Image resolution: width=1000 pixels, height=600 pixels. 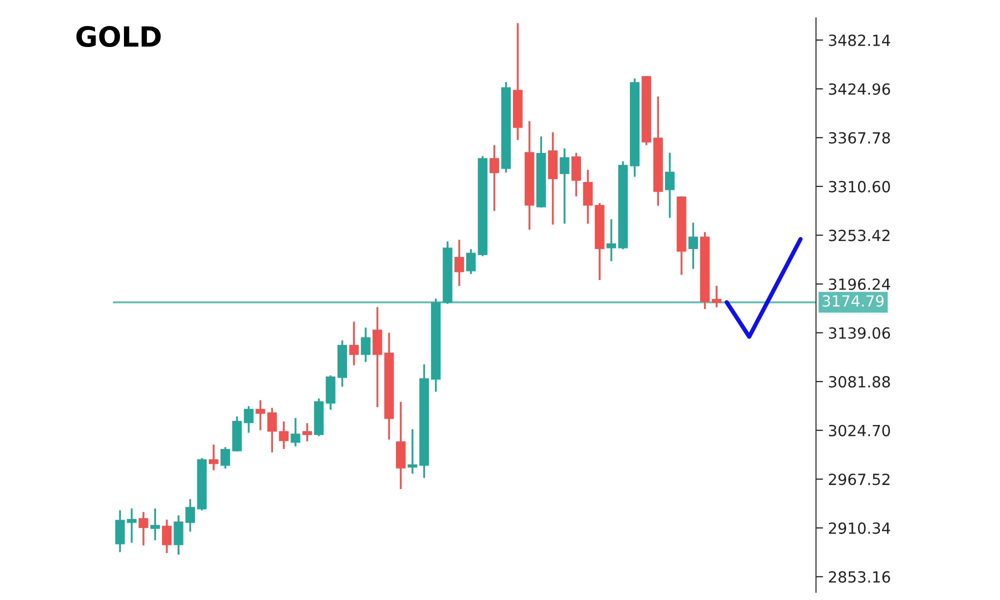 What do you see at coordinates (859, 236) in the screenshot?
I see `y-tick-label: 3253.42` at bounding box center [859, 236].